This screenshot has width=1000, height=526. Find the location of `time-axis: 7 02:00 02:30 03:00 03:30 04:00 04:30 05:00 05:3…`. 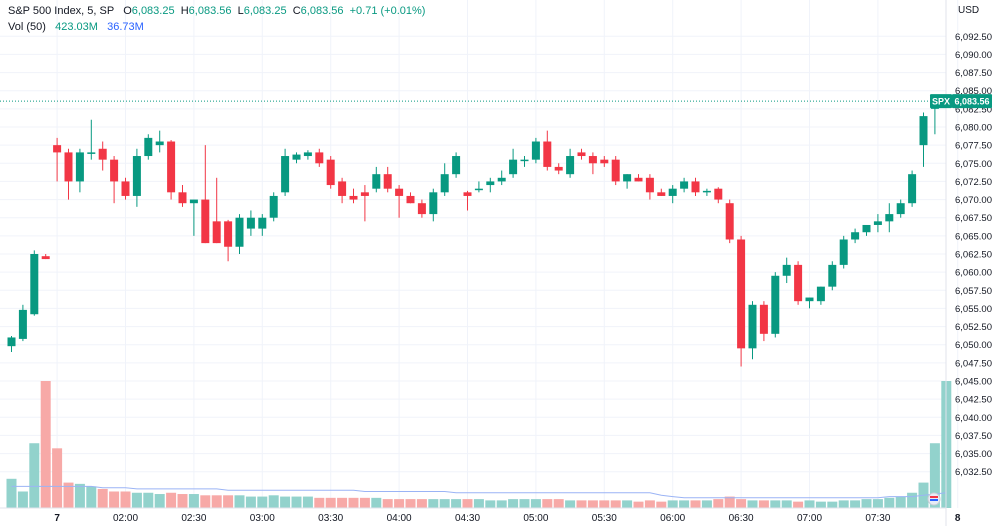

time-axis: 7 02:00 02:30 03:00 03:30 04:00 04:30 05:00 05:3… is located at coordinates (507, 518).